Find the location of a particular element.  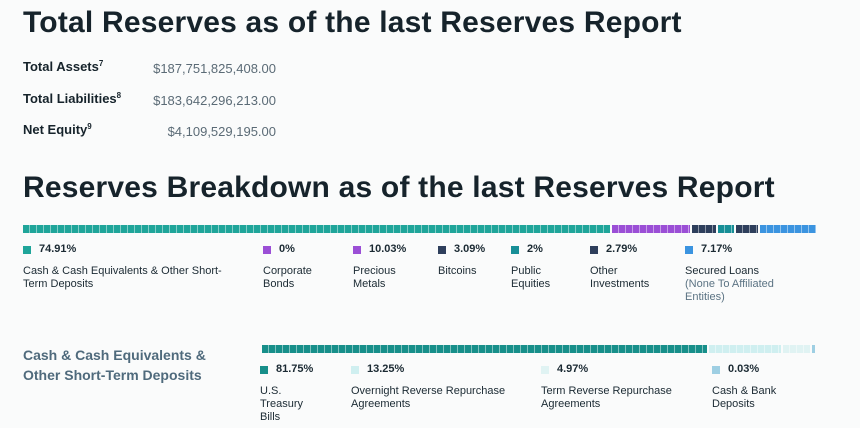

legend-label: Precious Metals is located at coordinates (374, 277).